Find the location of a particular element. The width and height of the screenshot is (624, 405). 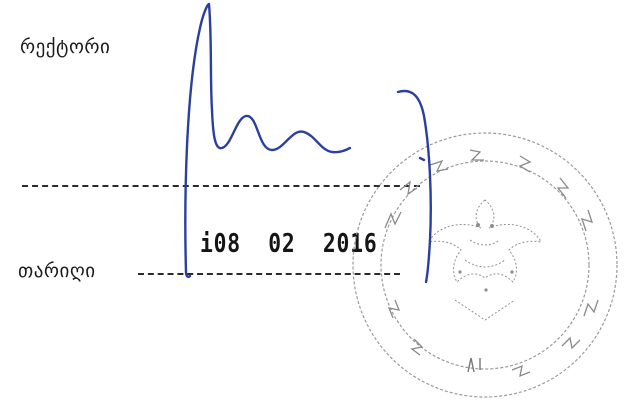

date-label: თარიღი is located at coordinates (57, 271).